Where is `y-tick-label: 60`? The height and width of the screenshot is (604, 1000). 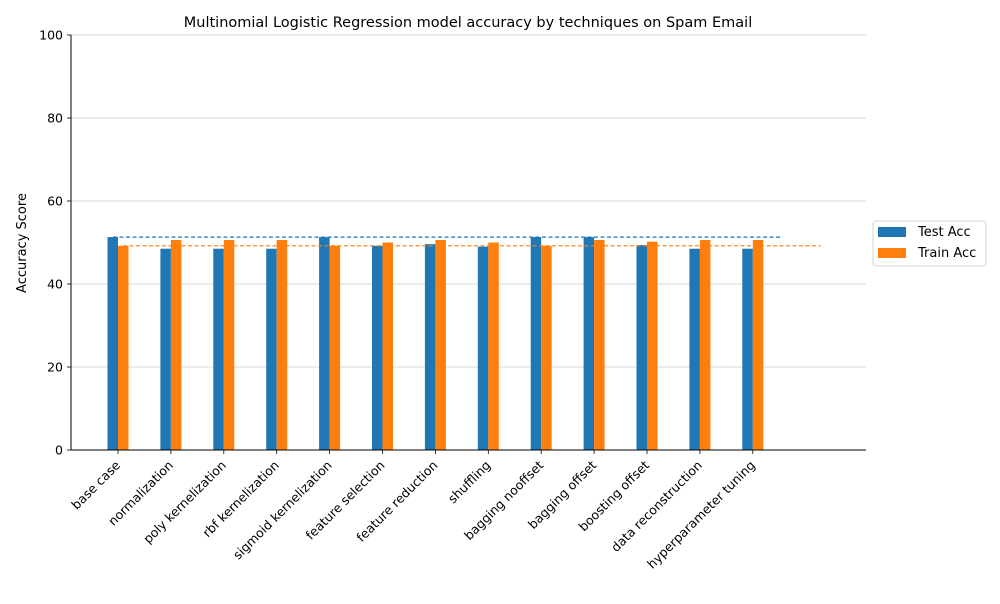 y-tick-label: 60 is located at coordinates (55, 201).